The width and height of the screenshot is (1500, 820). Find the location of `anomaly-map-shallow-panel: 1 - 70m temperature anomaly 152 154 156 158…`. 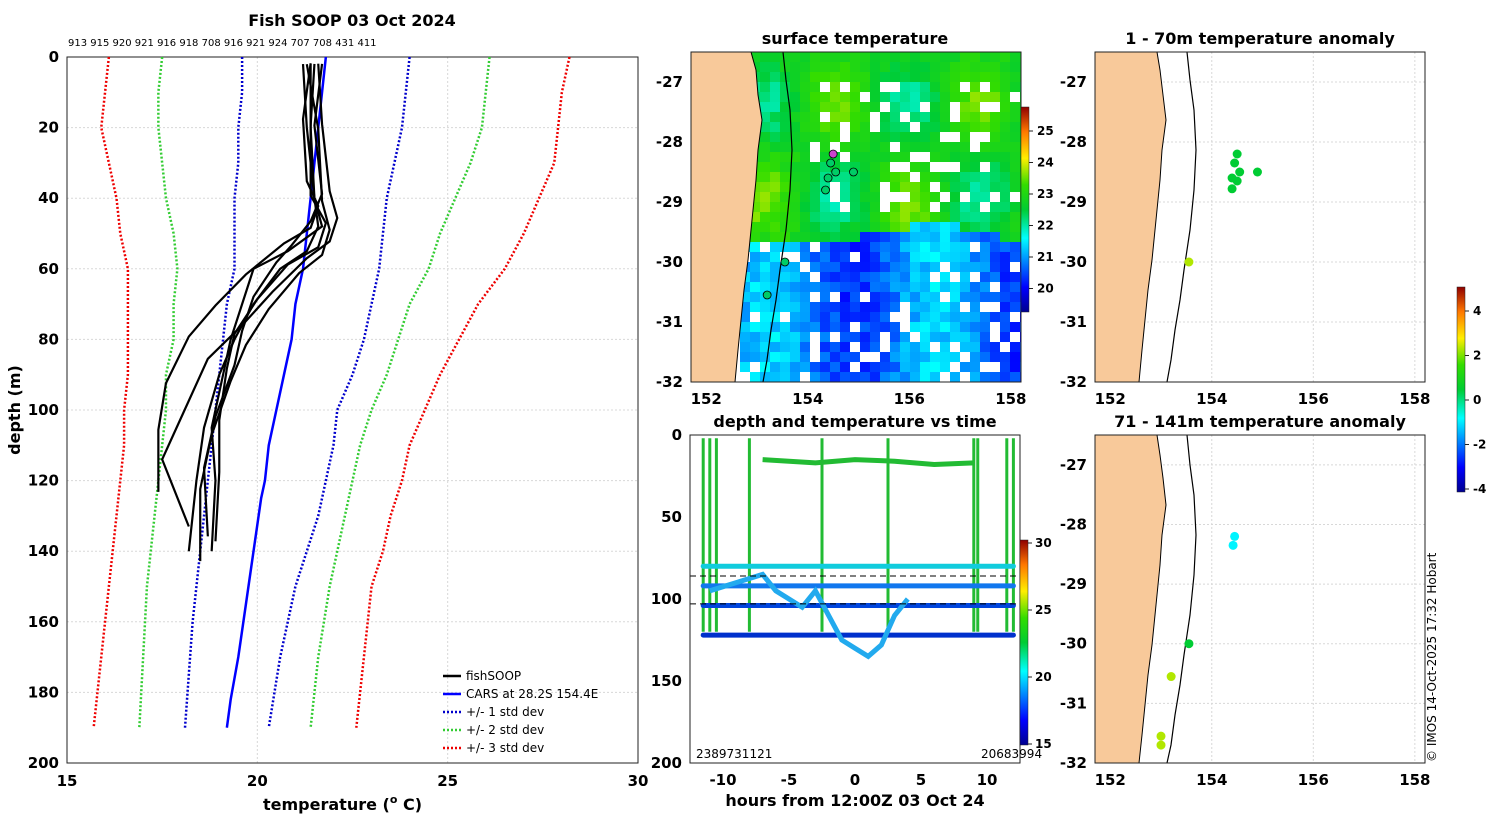

anomaly-map-shallow-panel: 1 - 70m temperature anomaly 152 154 156 158… is located at coordinates (1245, 218).